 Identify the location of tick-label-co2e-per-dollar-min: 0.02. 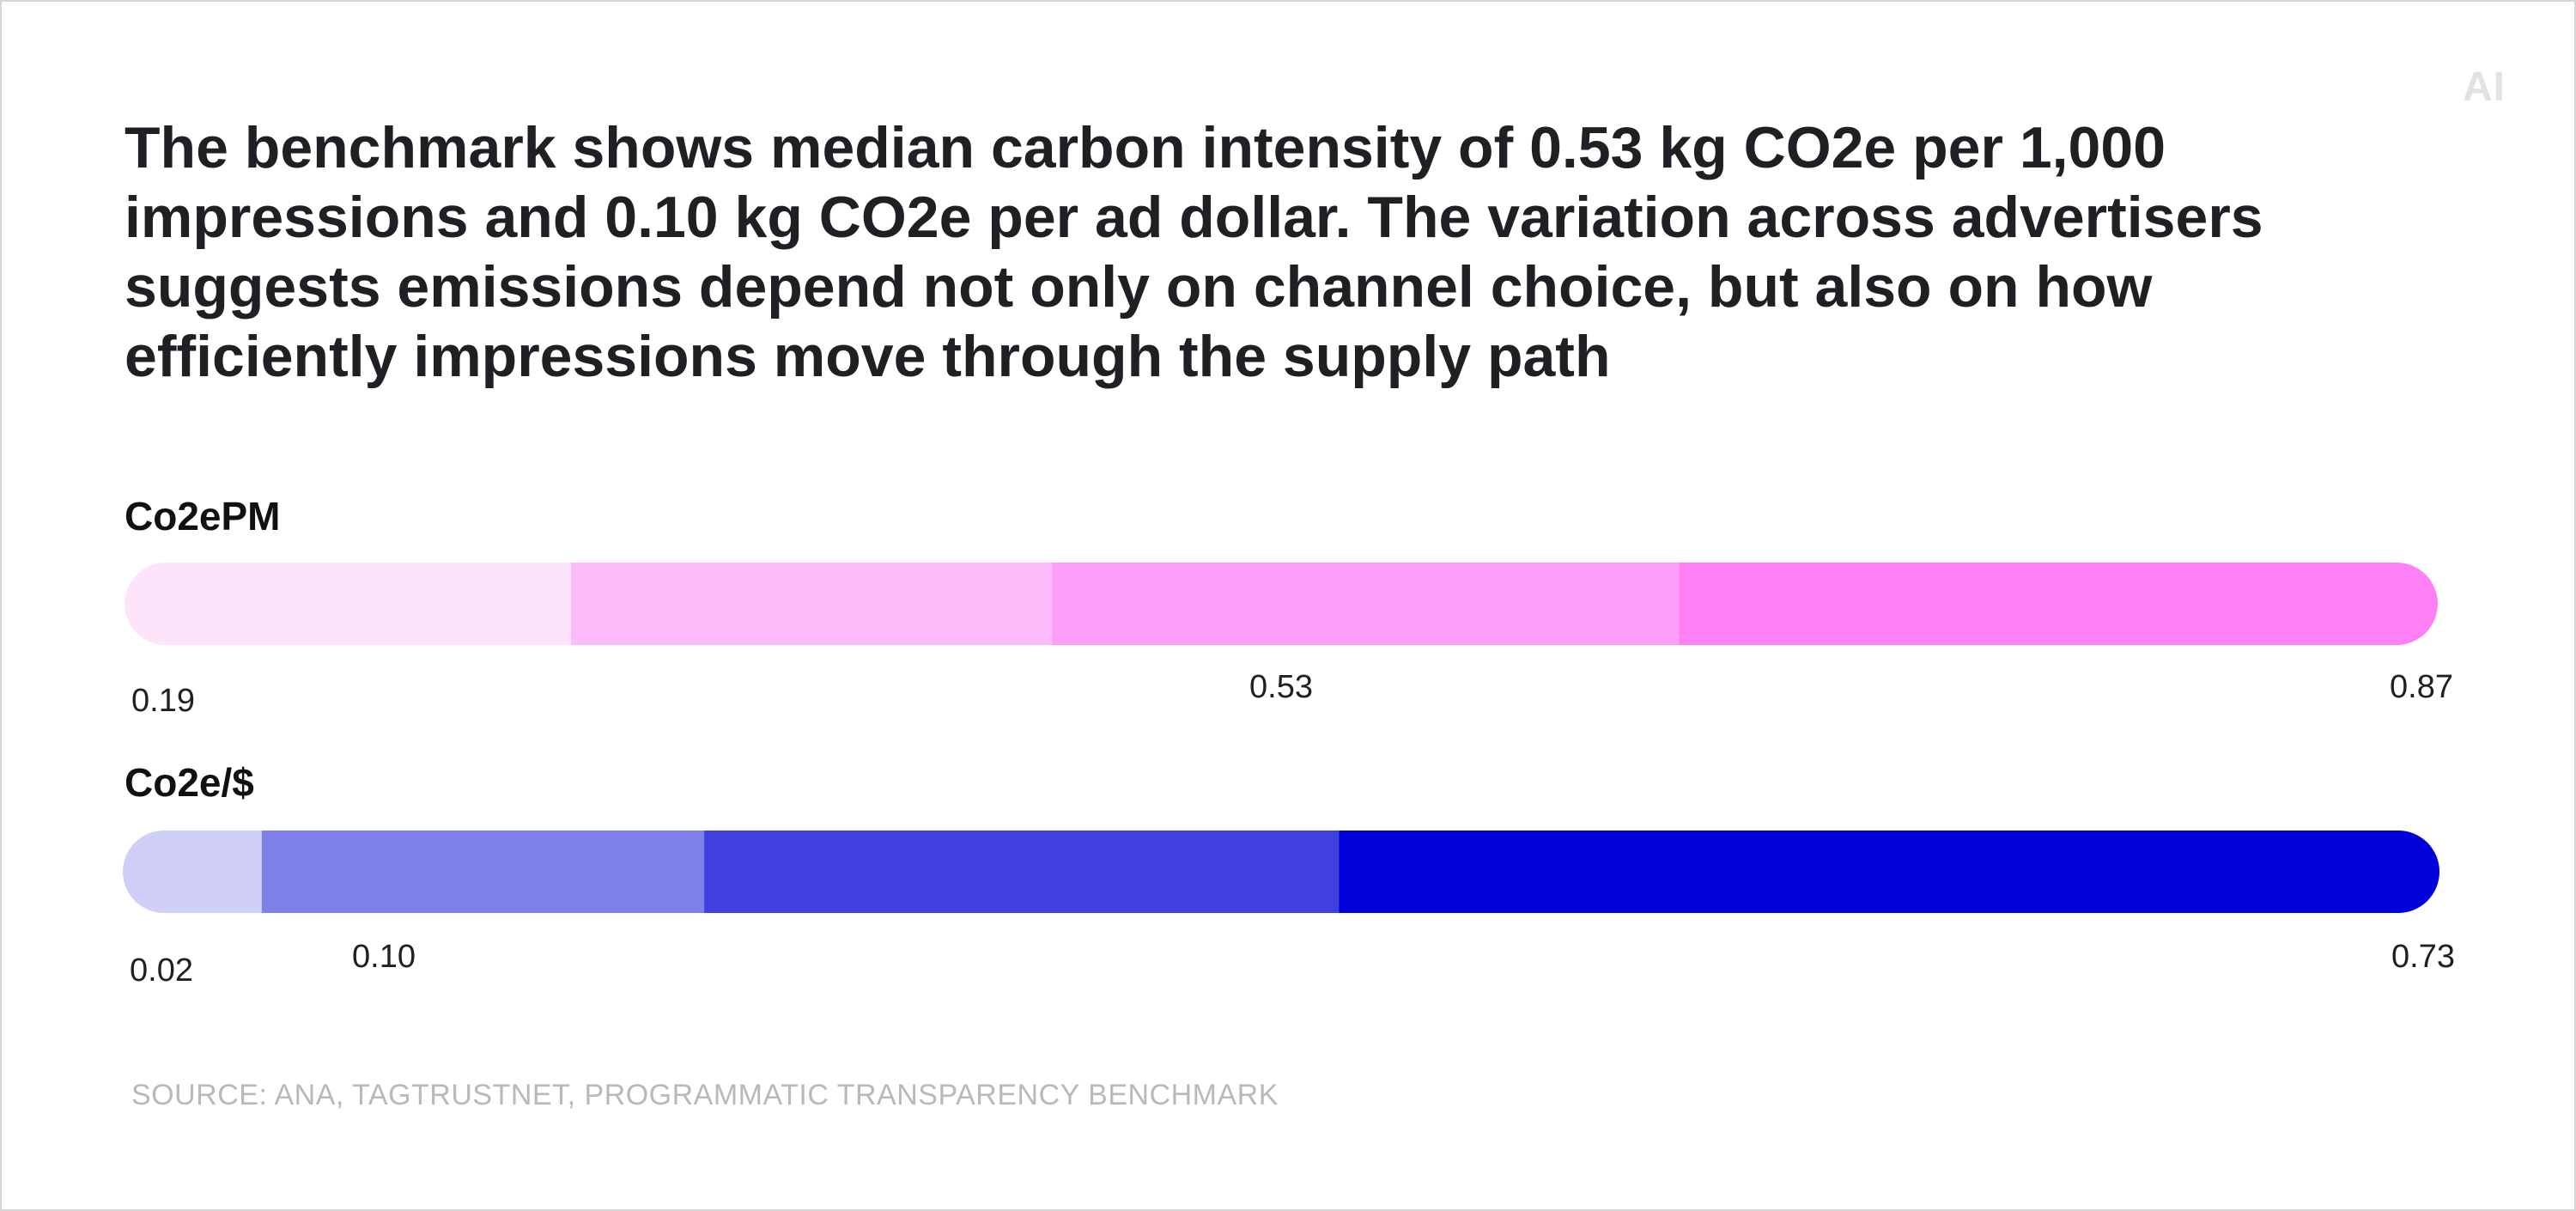
(161, 970).